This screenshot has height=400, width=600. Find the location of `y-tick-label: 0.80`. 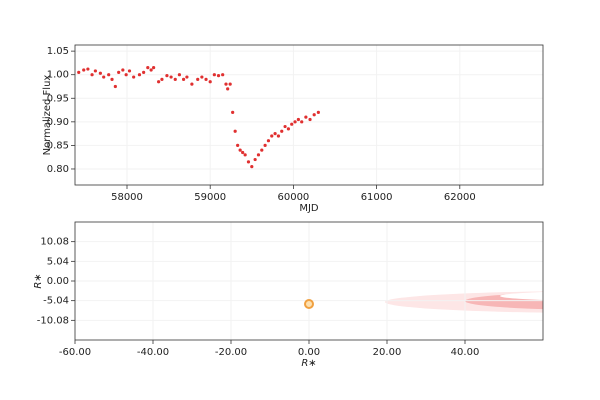

y-tick-label: 0.80 is located at coordinates (58, 169).